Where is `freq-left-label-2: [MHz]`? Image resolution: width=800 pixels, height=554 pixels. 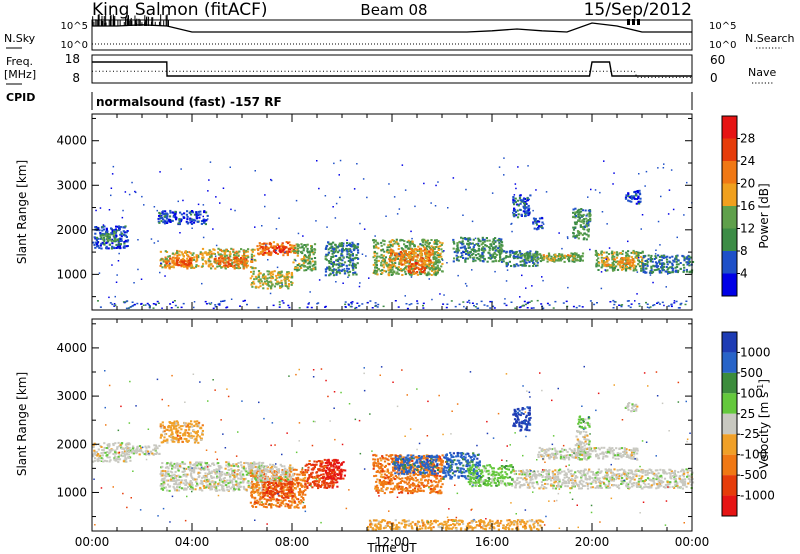
freq-left-label-2: [MHz] is located at coordinates (20, 74).